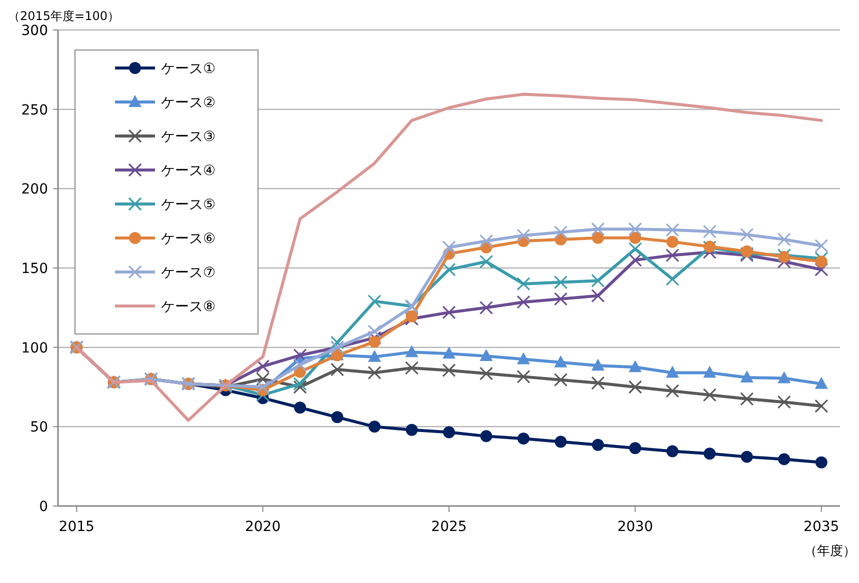  Describe the element at coordinates (34, 269) in the screenshot. I see `y-tick-label: 150` at that location.